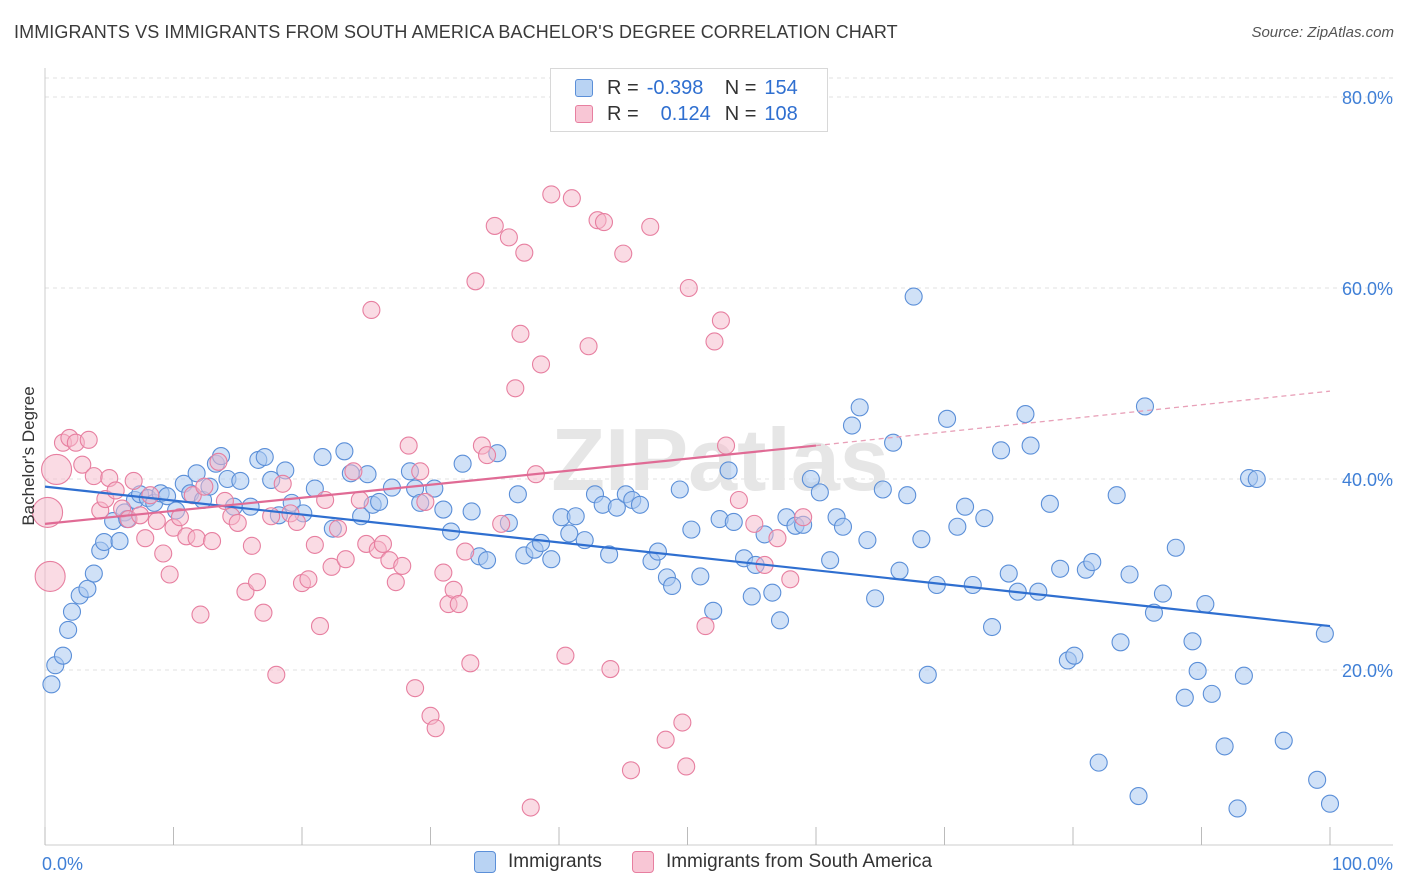  Describe the element at coordinates (584, 88) in the screenshot. I see `legend-swatch-immigrants` at that location.